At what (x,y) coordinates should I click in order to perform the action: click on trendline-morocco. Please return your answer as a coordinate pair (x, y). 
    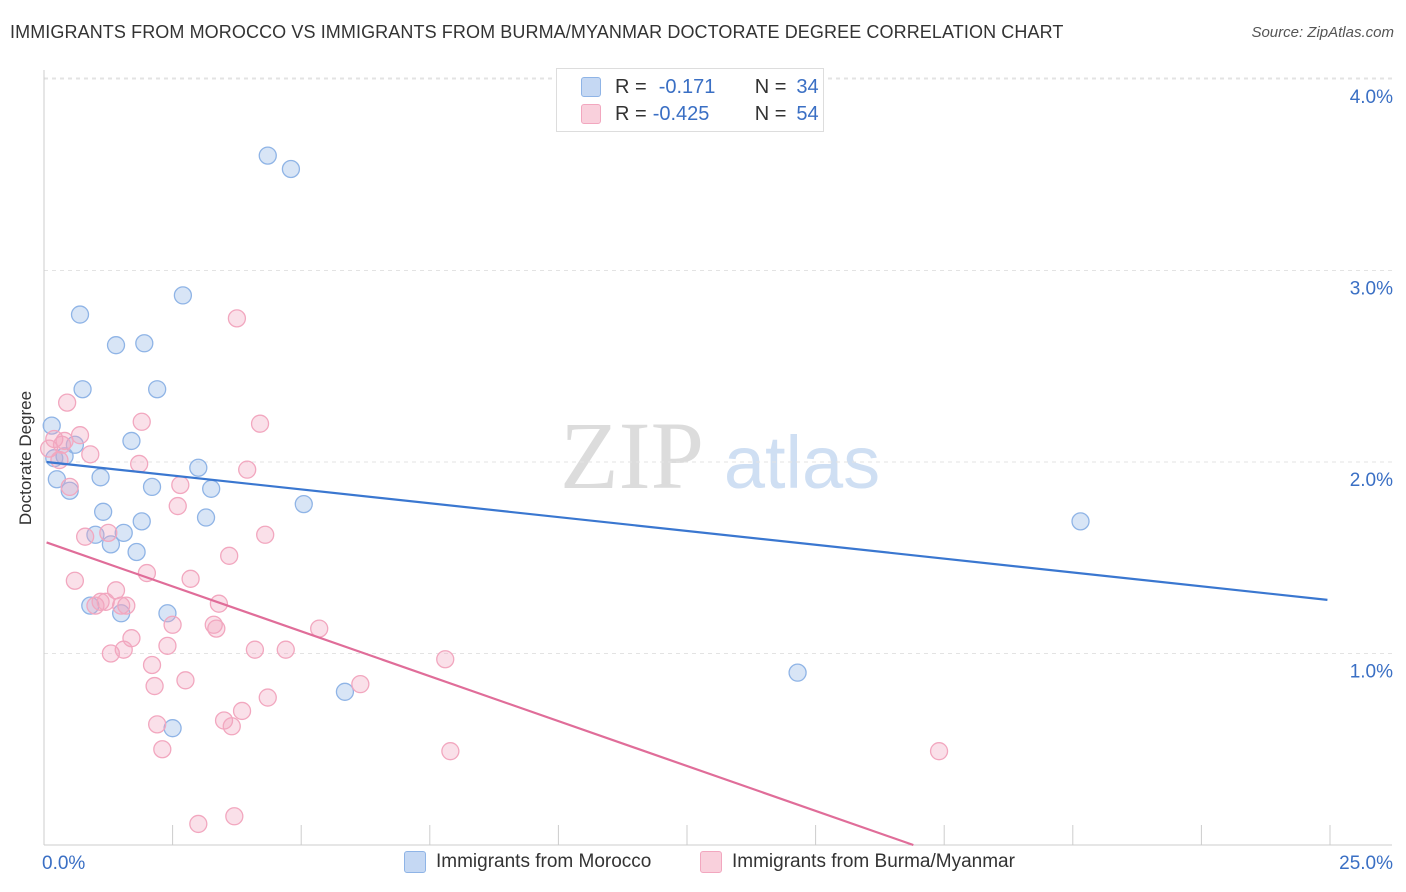
    Looking at the image, I should click on (687, 530).